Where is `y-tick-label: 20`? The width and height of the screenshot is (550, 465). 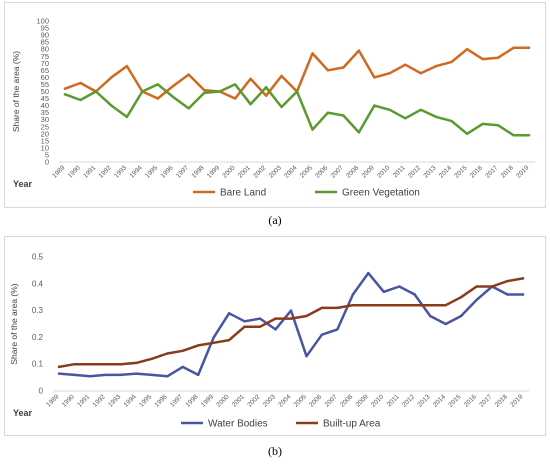 y-tick-label: 20 is located at coordinates (45, 133).